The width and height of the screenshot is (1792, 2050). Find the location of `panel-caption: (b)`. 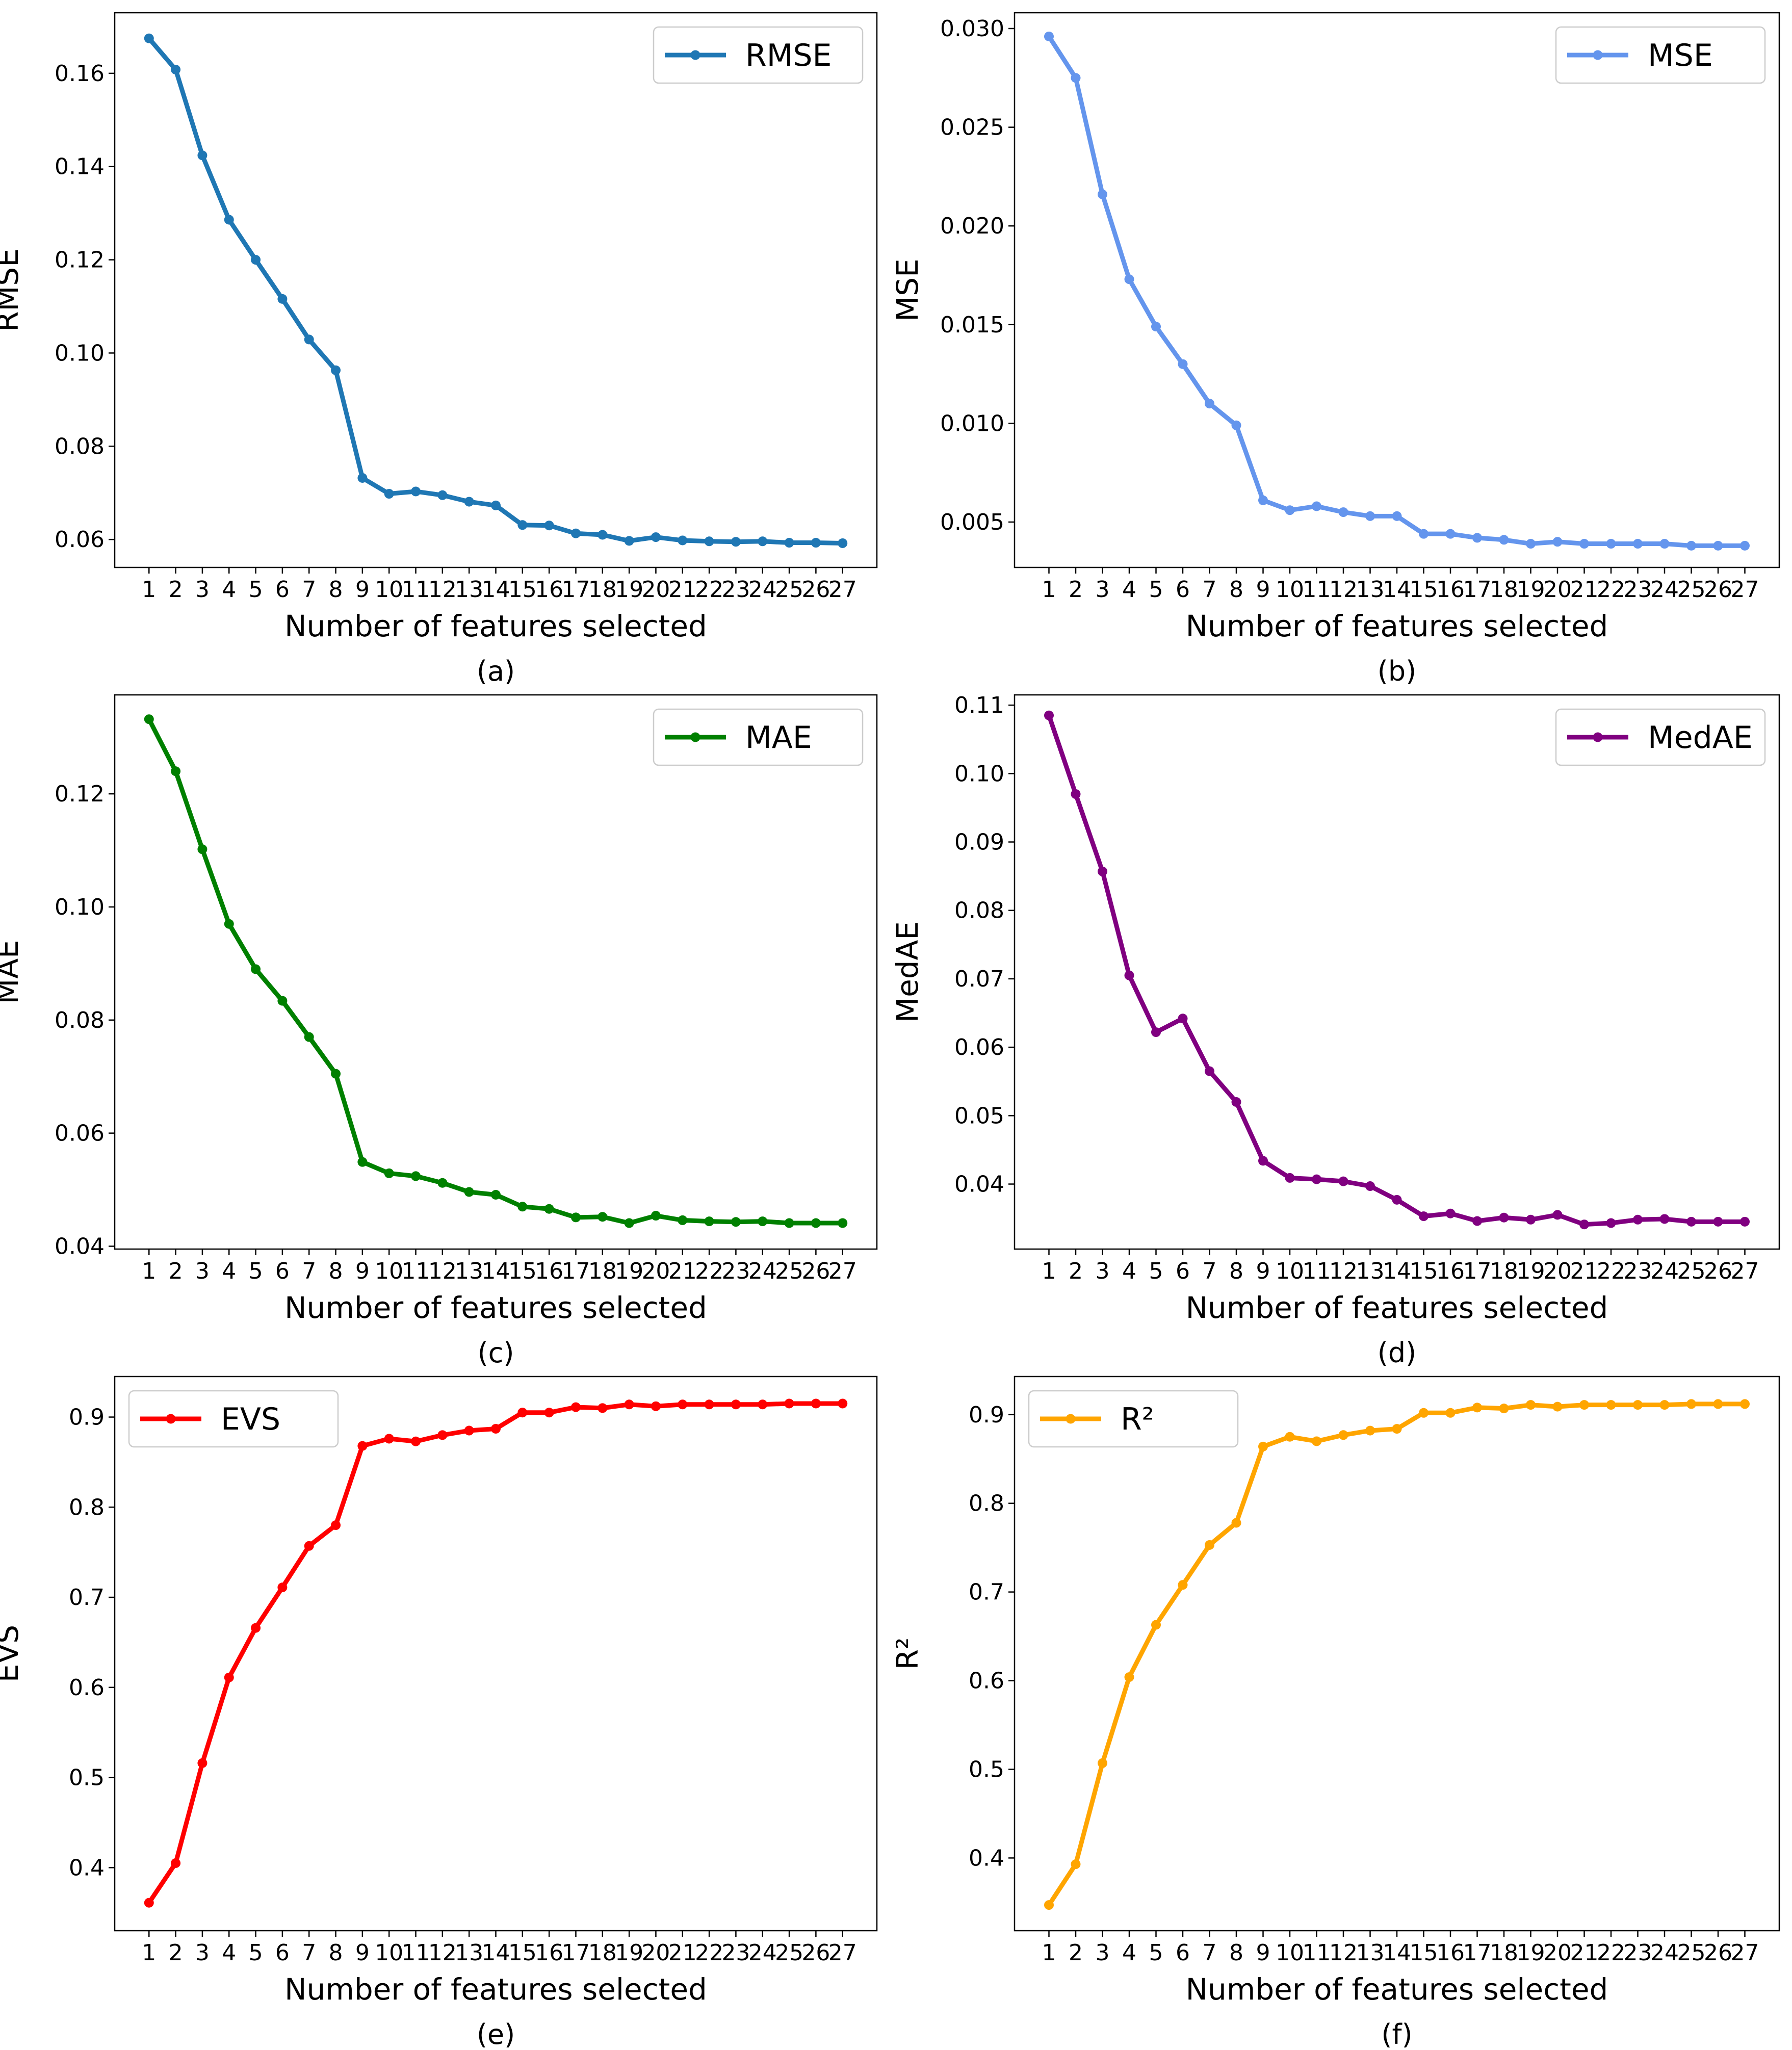

panel-caption: (b) is located at coordinates (1397, 671).